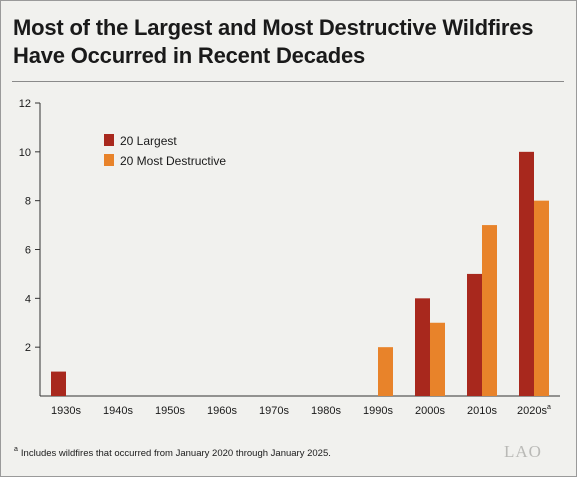  What do you see at coordinates (222, 411) in the screenshot?
I see `x-tick-label: 1960s` at bounding box center [222, 411].